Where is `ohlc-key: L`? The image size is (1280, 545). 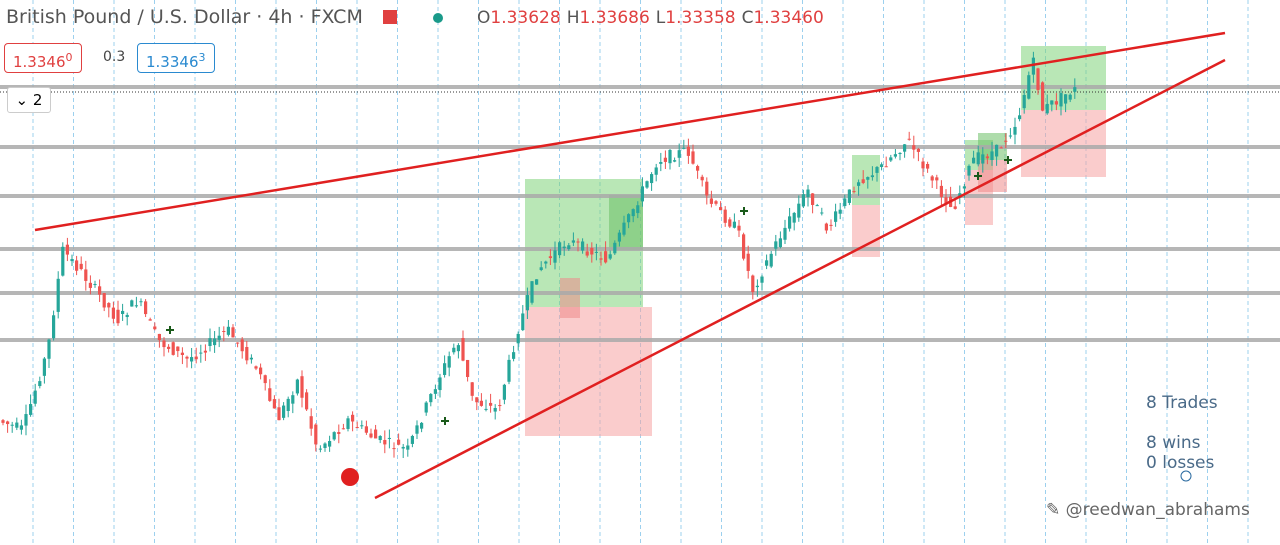 ohlc-key: L is located at coordinates (660, 18).